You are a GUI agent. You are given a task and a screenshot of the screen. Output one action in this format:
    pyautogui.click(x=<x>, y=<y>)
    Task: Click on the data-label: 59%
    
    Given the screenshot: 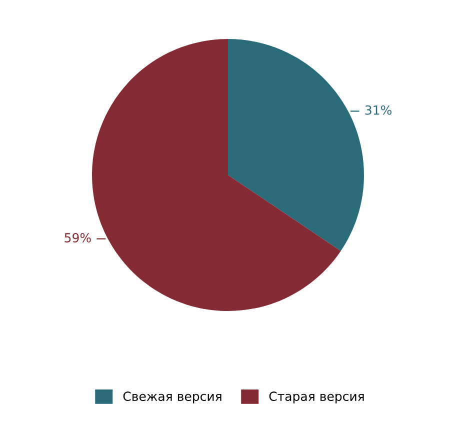 What is the action you would take?
    pyautogui.click(x=77, y=237)
    